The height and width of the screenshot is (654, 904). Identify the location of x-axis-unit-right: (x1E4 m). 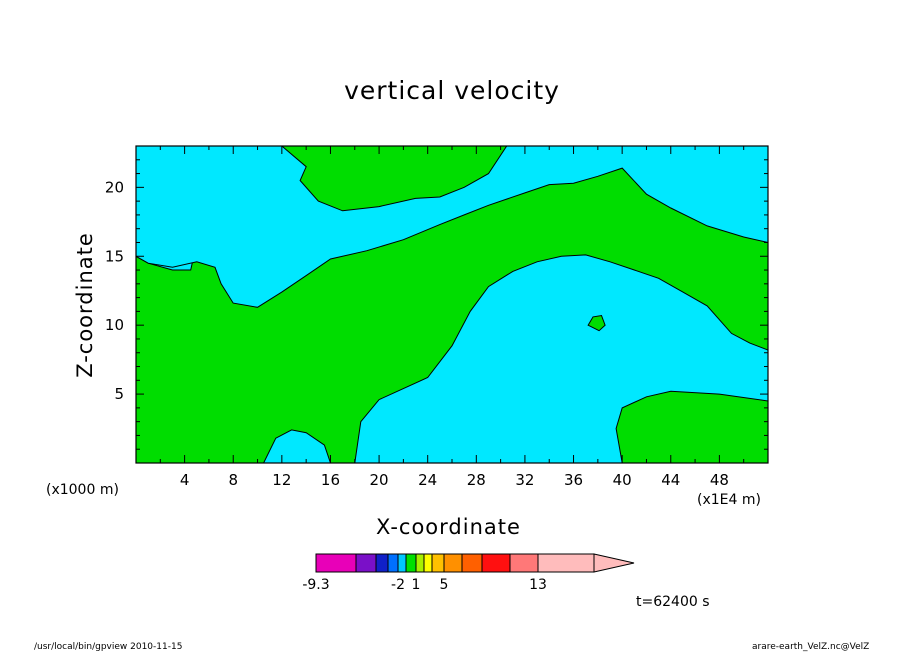
(729, 500).